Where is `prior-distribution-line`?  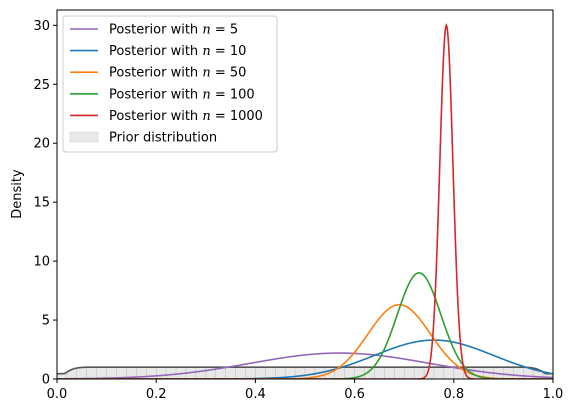
prior-distribution-line is located at coordinates (305, 370).